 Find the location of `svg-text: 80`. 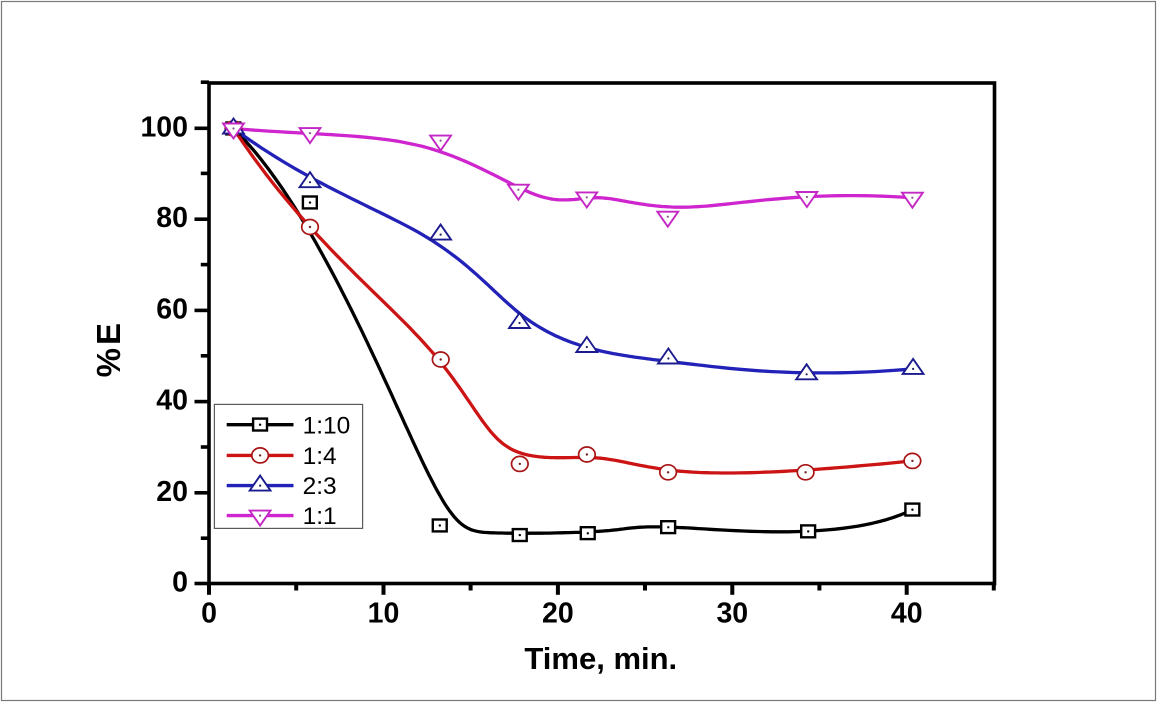

svg-text: 80 is located at coordinates (172, 218).